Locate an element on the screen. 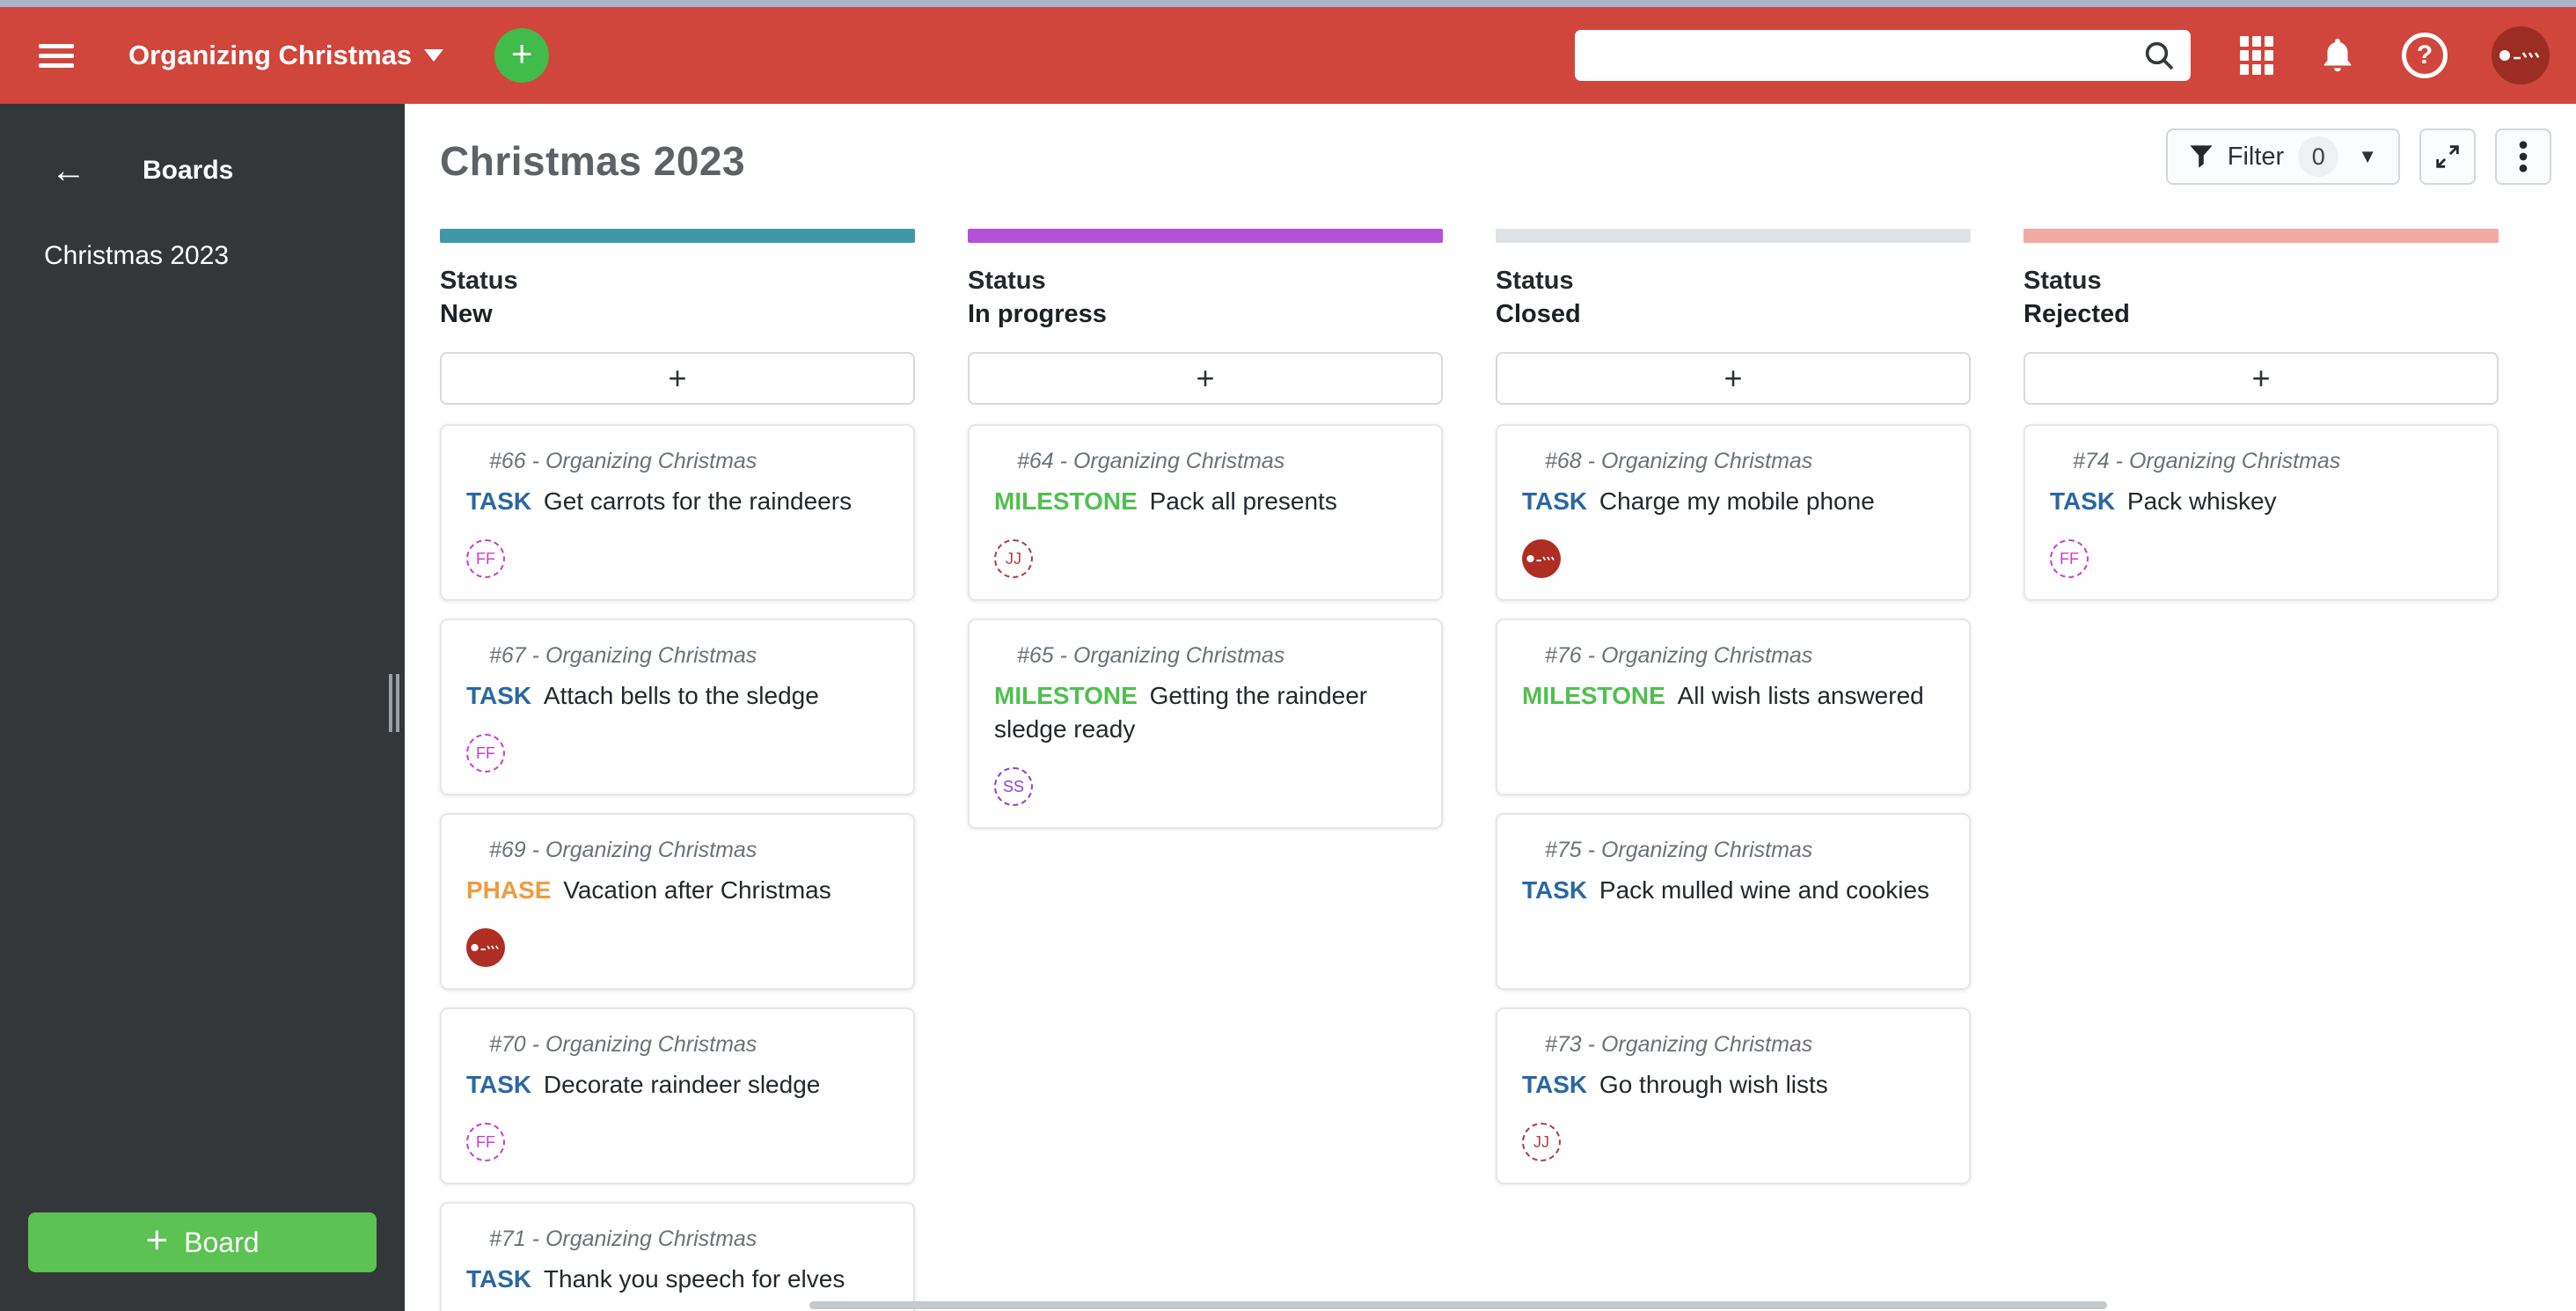 The image size is (2576, 1311). plus-icon: + is located at coordinates (157, 1240).